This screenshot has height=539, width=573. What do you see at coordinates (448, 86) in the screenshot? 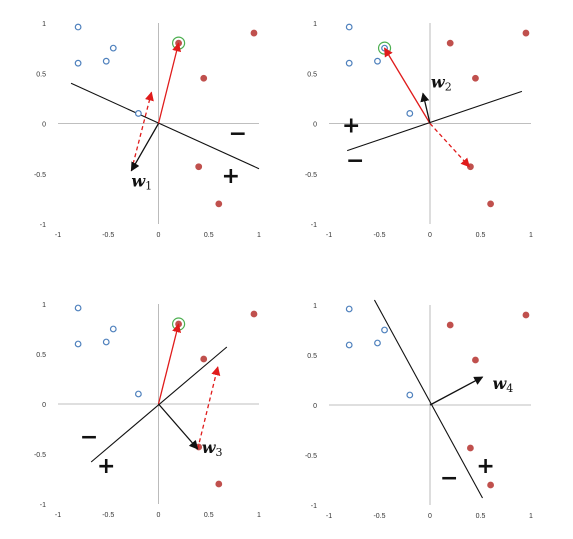
I see `weight-vector-subscript: 2` at bounding box center [448, 86].